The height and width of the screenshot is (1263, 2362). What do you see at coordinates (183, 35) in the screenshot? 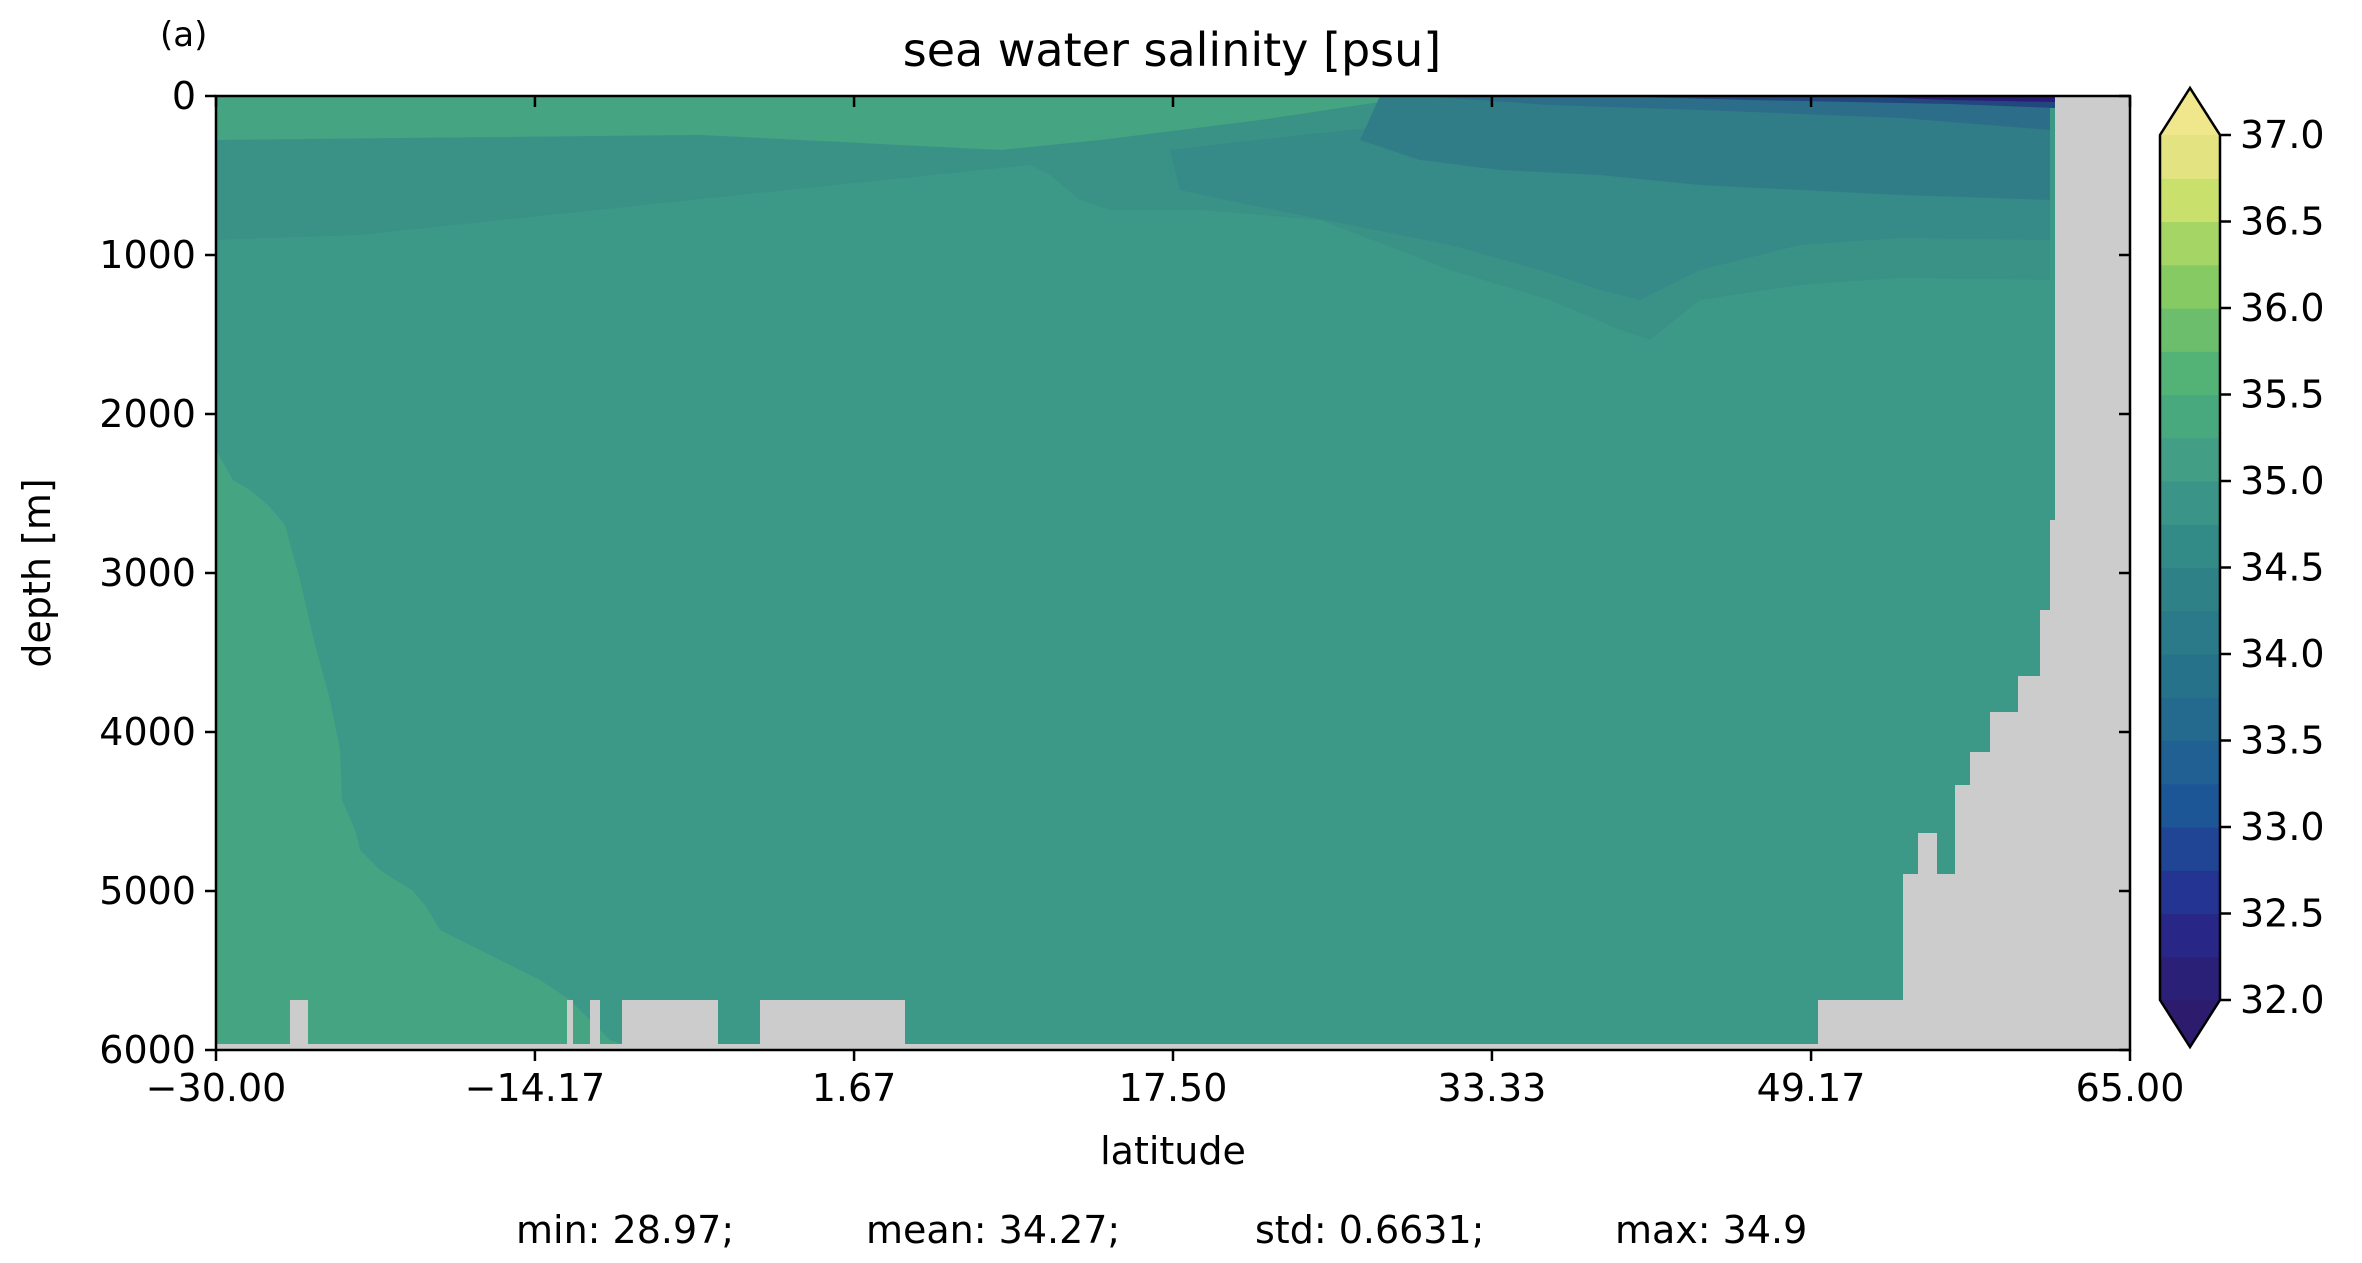
I see `panel-label: (a)` at bounding box center [183, 35].